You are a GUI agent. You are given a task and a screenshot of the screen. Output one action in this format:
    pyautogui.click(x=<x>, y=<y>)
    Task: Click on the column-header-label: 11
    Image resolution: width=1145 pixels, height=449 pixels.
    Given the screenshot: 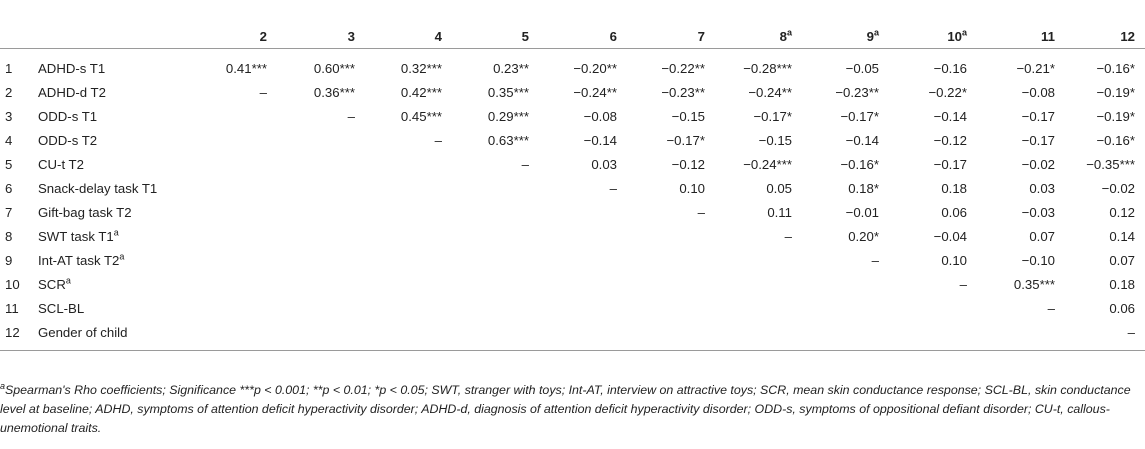 What is the action you would take?
    pyautogui.click(x=1048, y=36)
    